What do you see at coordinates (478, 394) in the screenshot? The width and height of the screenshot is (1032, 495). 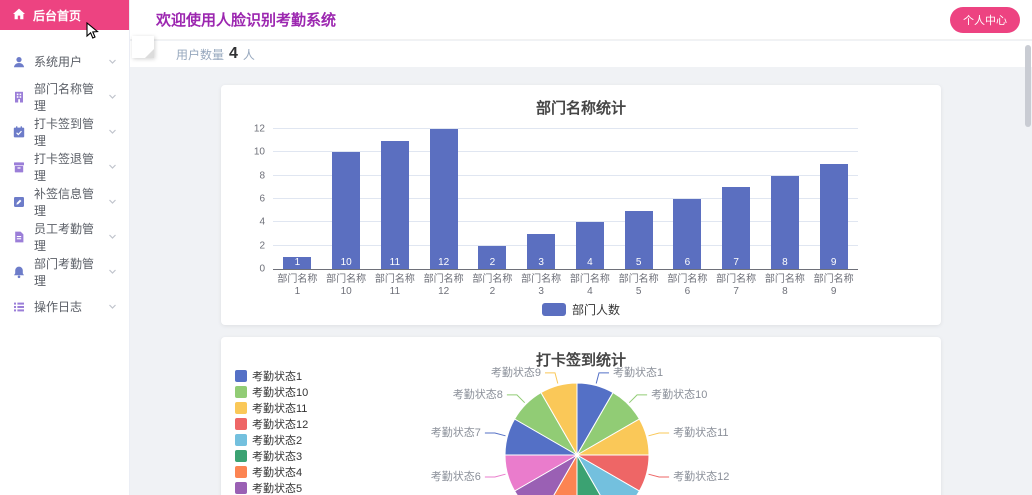 I see `pie-slice-label: 考勤状态8` at bounding box center [478, 394].